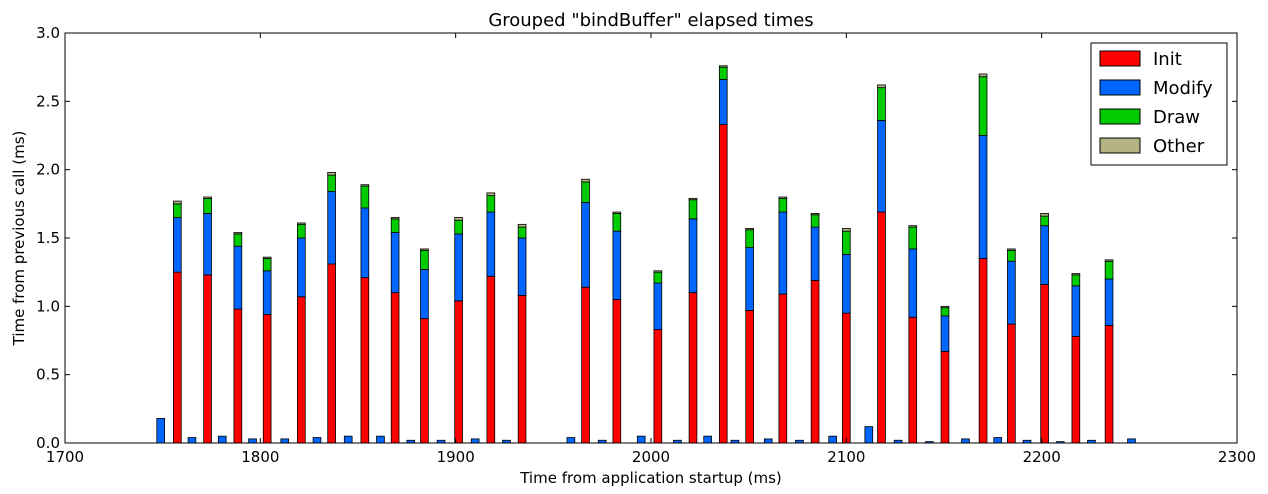 The height and width of the screenshot is (494, 1268). What do you see at coordinates (19, 239) in the screenshot?
I see `y-axis-label: Time from previous call (ms)` at bounding box center [19, 239].